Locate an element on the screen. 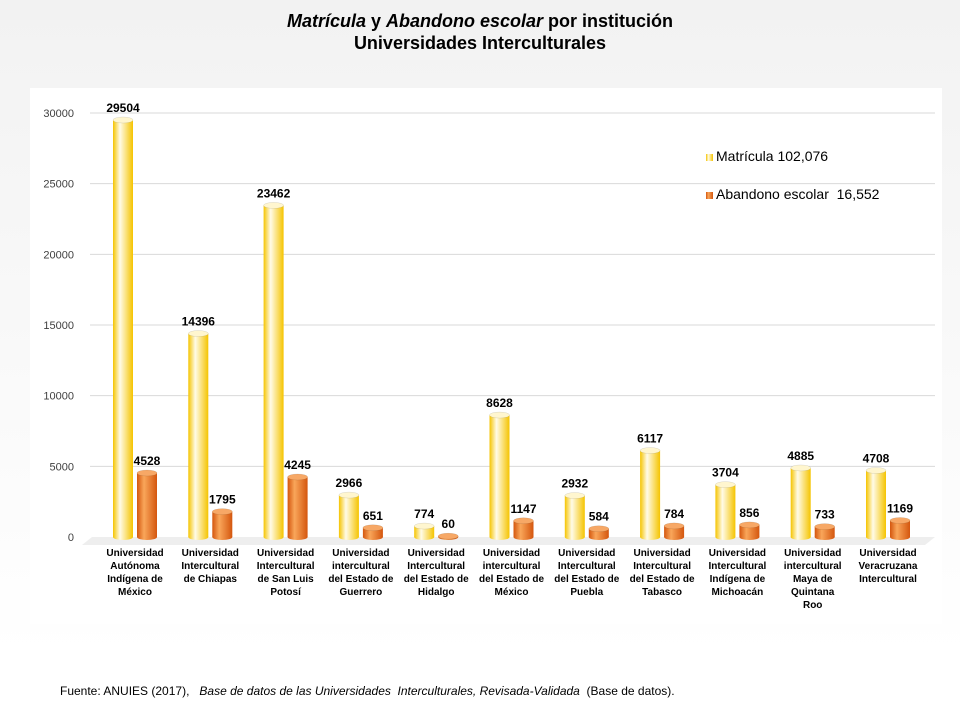  x-tick-label: Universidad Intercultural de Chiapas is located at coordinates (210, 566).